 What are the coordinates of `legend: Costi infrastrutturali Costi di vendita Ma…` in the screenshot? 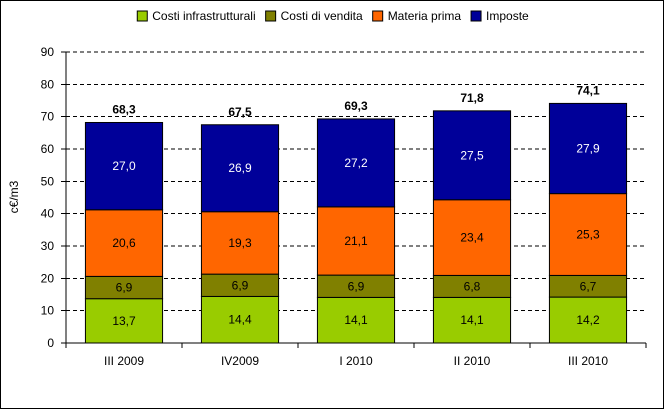 It's located at (332, 16).